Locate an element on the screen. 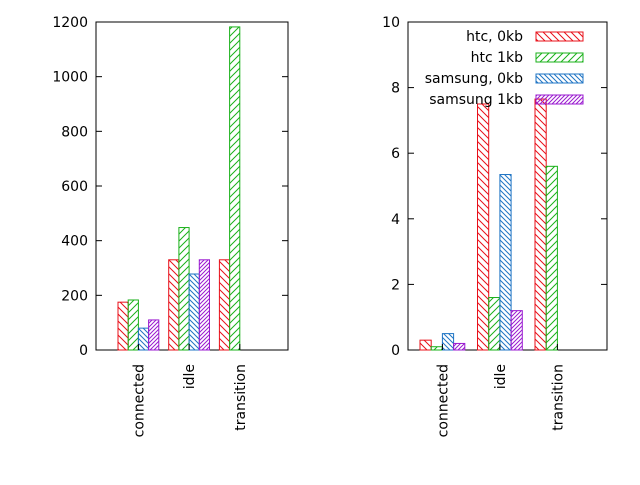 Image resolution: width=640 pixels, height=485 pixels. legend-label: samsung 1kb is located at coordinates (476, 100).